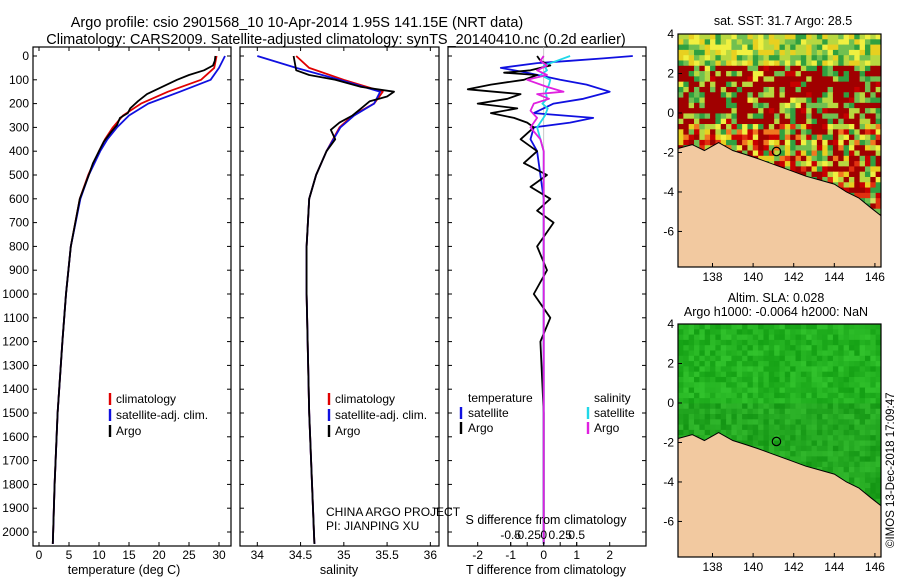 The height and width of the screenshot is (580, 900). Describe the element at coordinates (566, 299) in the screenshot. I see `series-line-t-satellite` at that location.